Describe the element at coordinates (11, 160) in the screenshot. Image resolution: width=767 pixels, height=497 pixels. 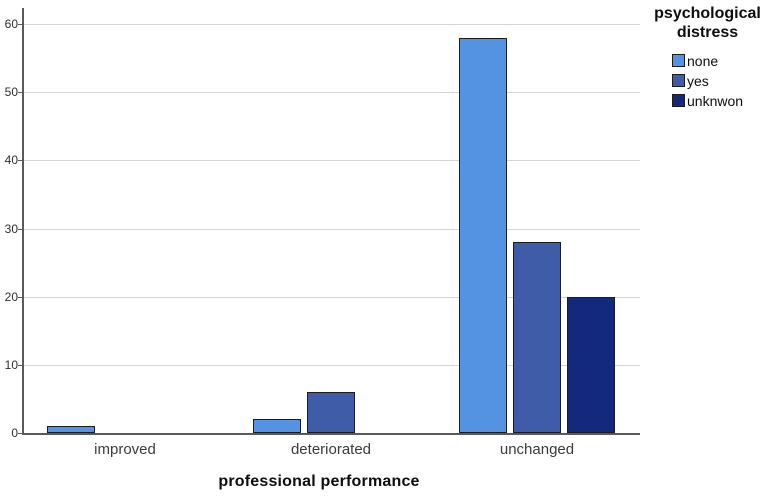
I see `y-tick-label: 40` at that location.